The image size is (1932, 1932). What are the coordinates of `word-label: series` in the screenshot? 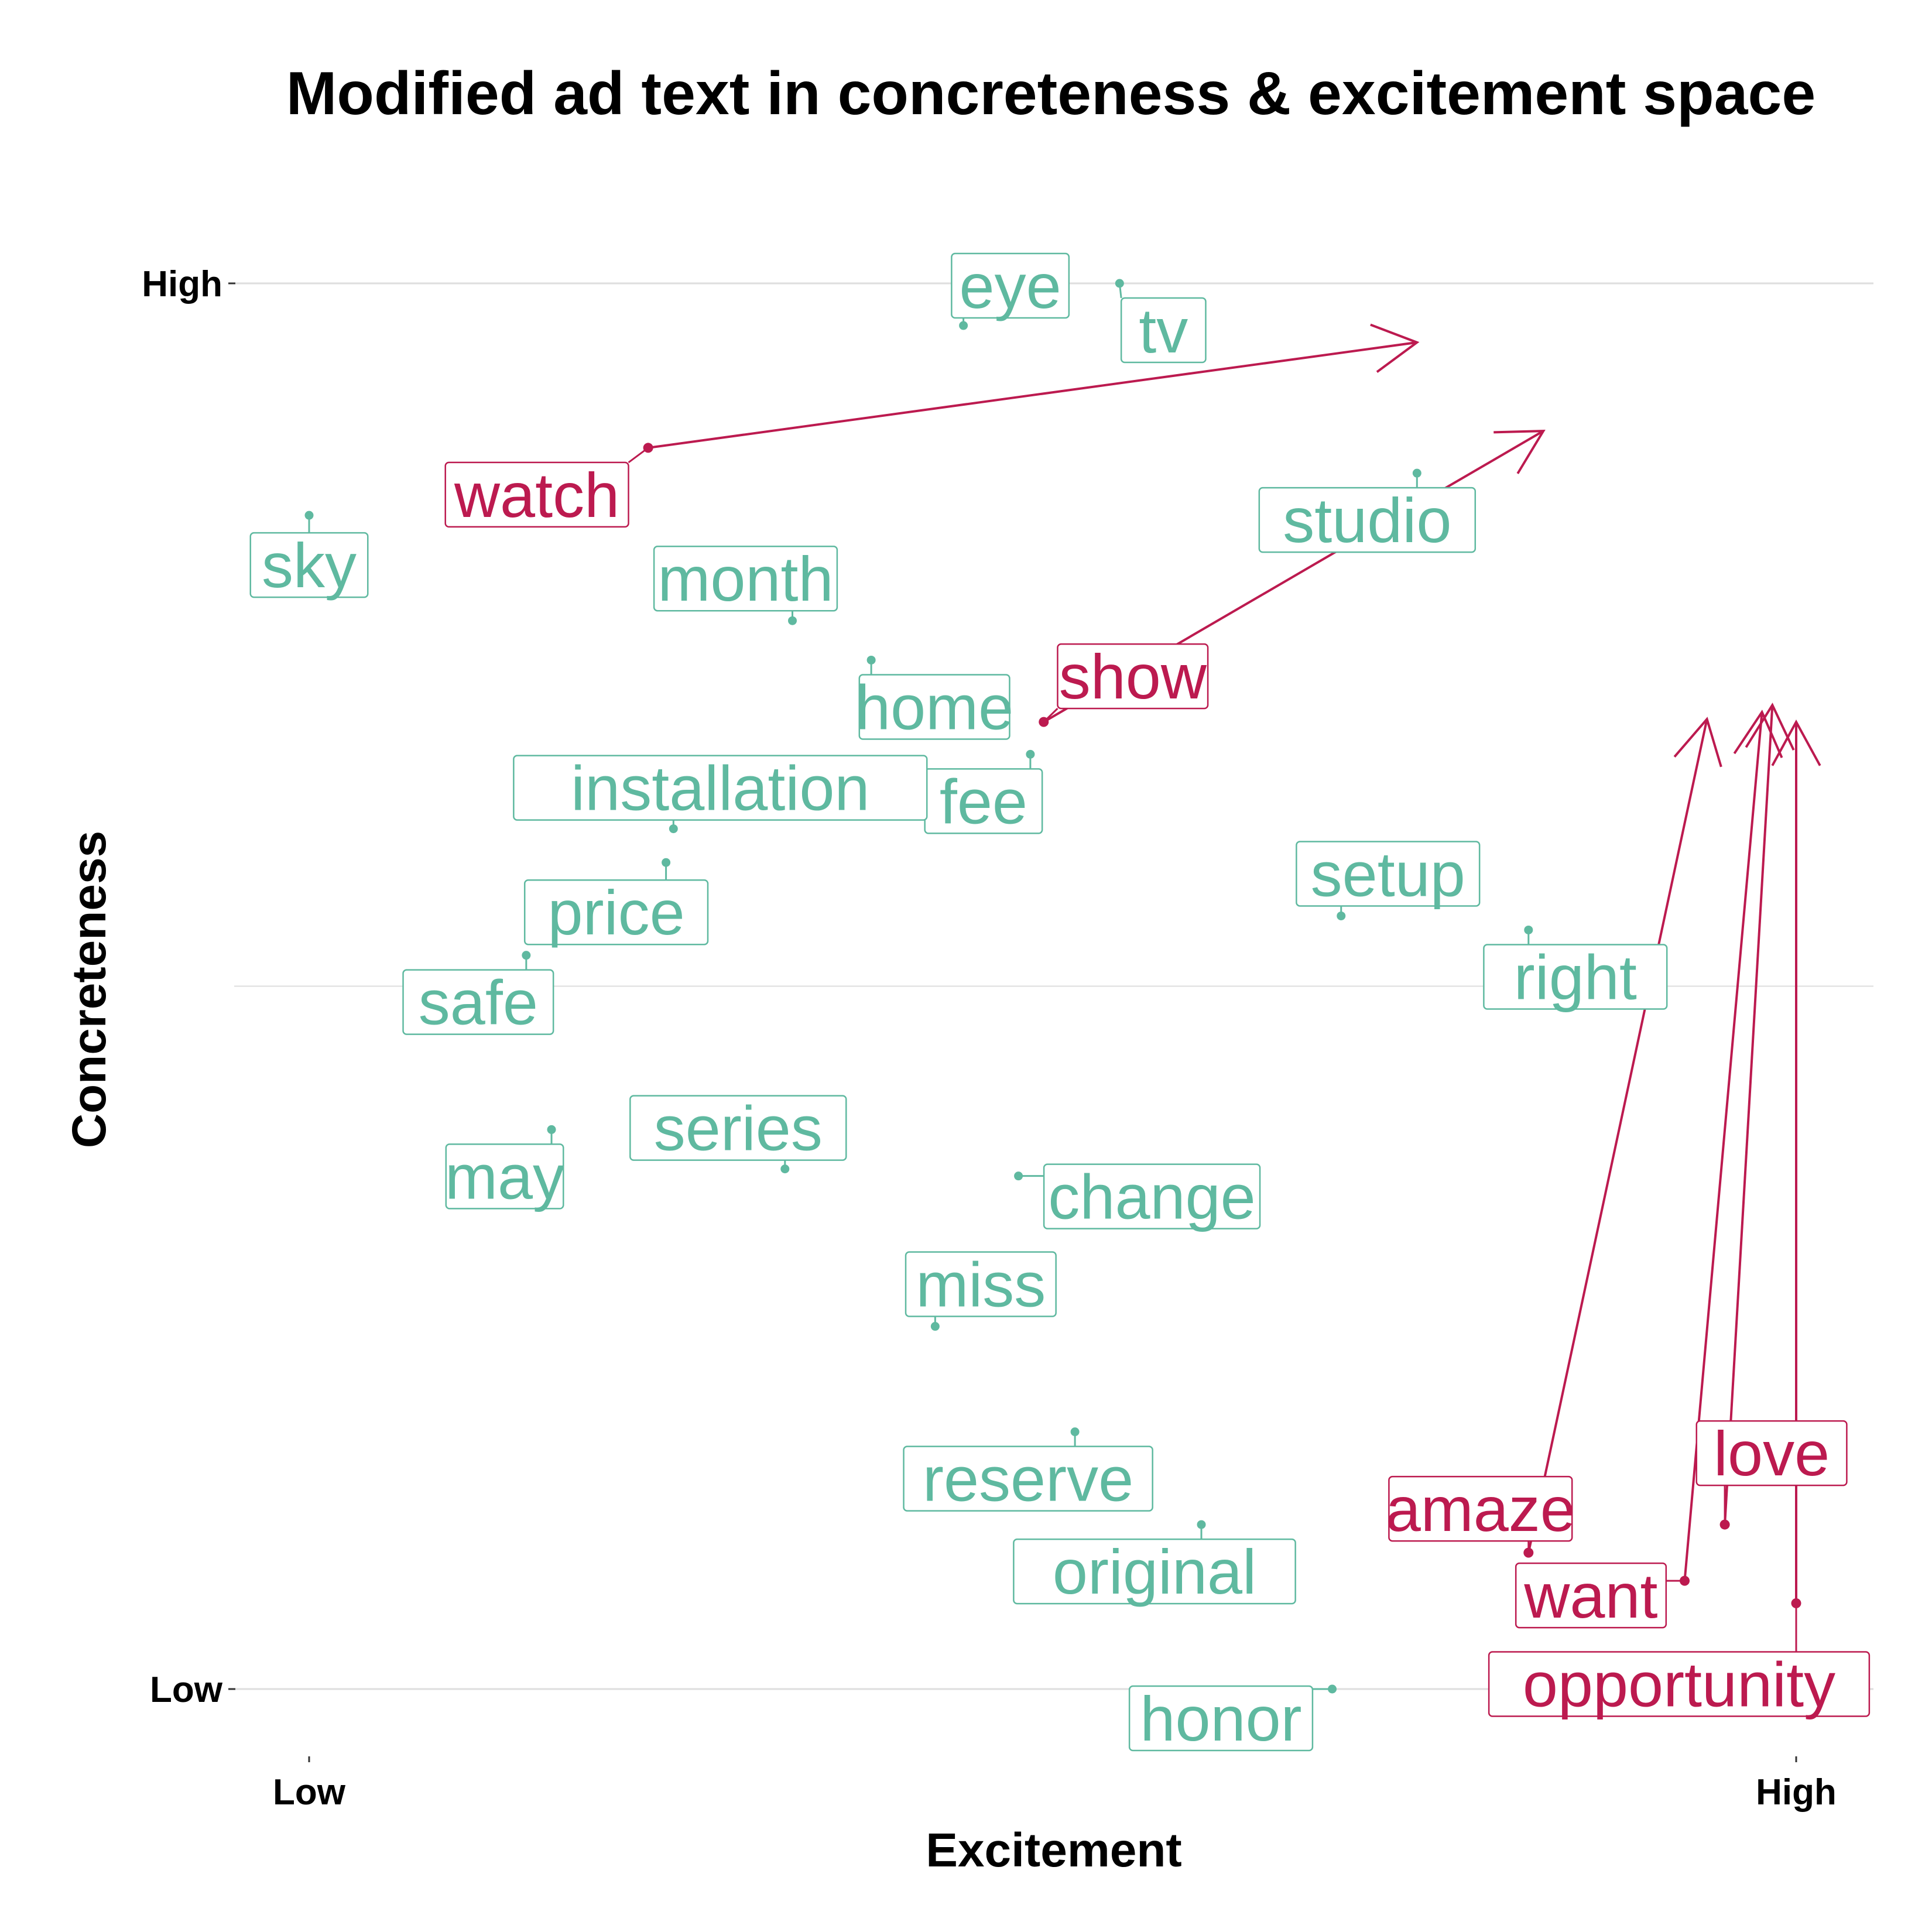 It's located at (738, 1128).